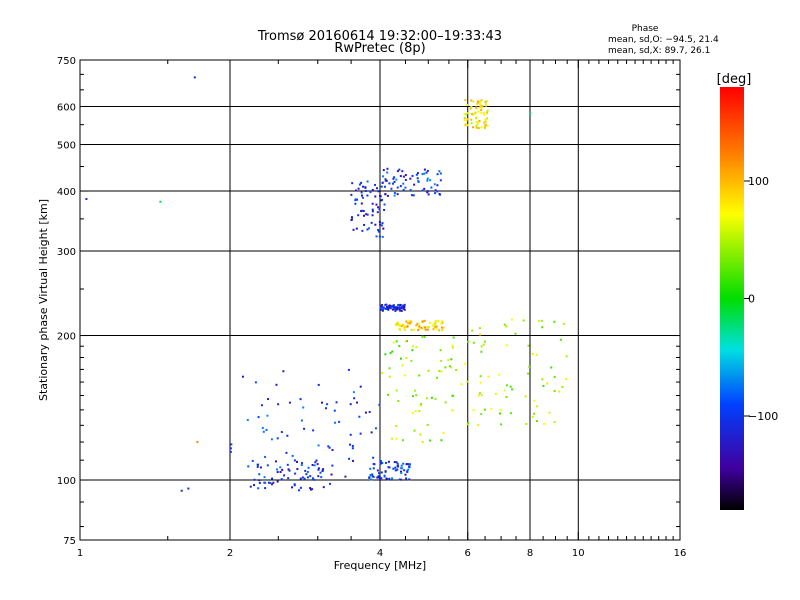 The width and height of the screenshot is (800, 600). I want to click on y-tick-label: 500, so click(66, 146).